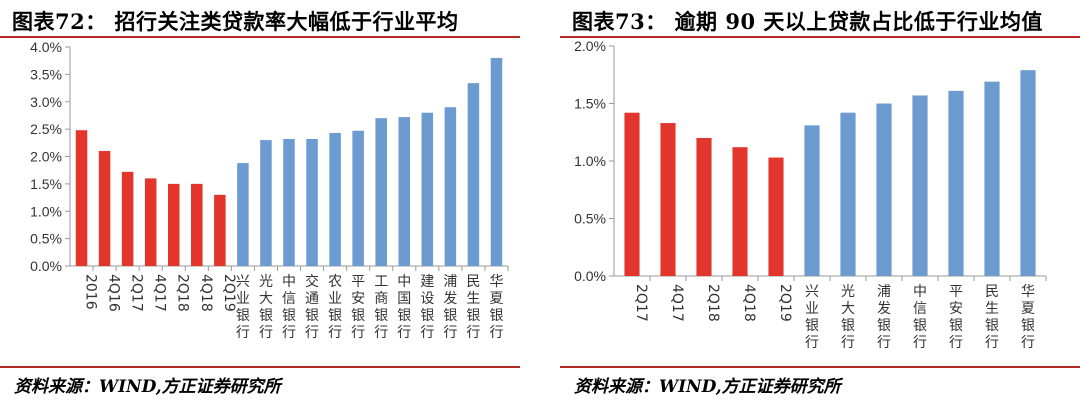  Describe the element at coordinates (114, 293) in the screenshot. I see `x-tick-label: 4Q16` at that location.